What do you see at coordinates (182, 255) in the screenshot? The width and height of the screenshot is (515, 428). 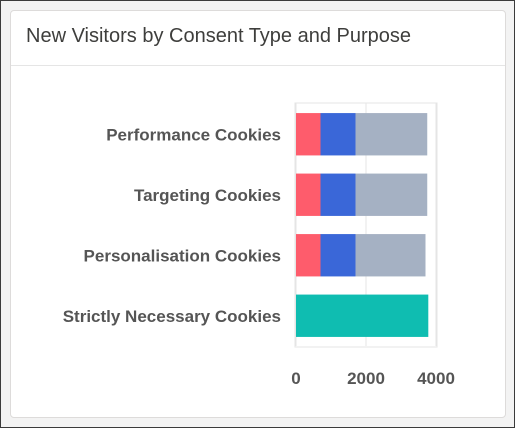 I see `category-label: Personalisation Cookies` at bounding box center [182, 255].